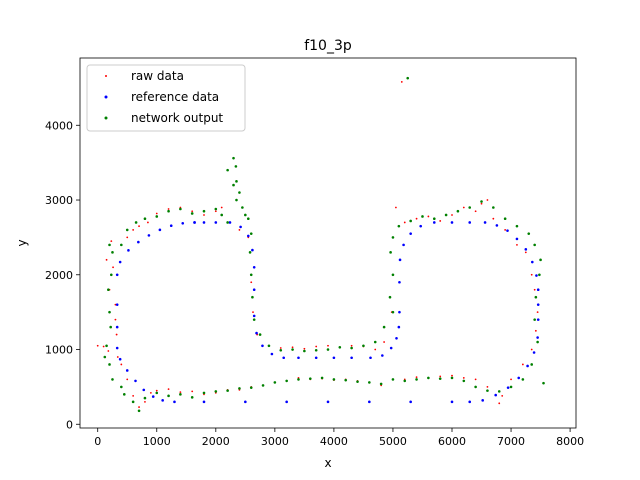 The height and width of the screenshot is (480, 640). I want to click on legend-box, so click(166, 98).